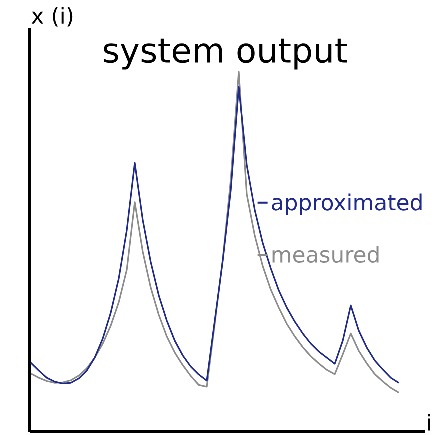 This screenshot has height=435, width=440. What do you see at coordinates (226, 54) in the screenshot?
I see `chart-title: system output` at bounding box center [226, 54].